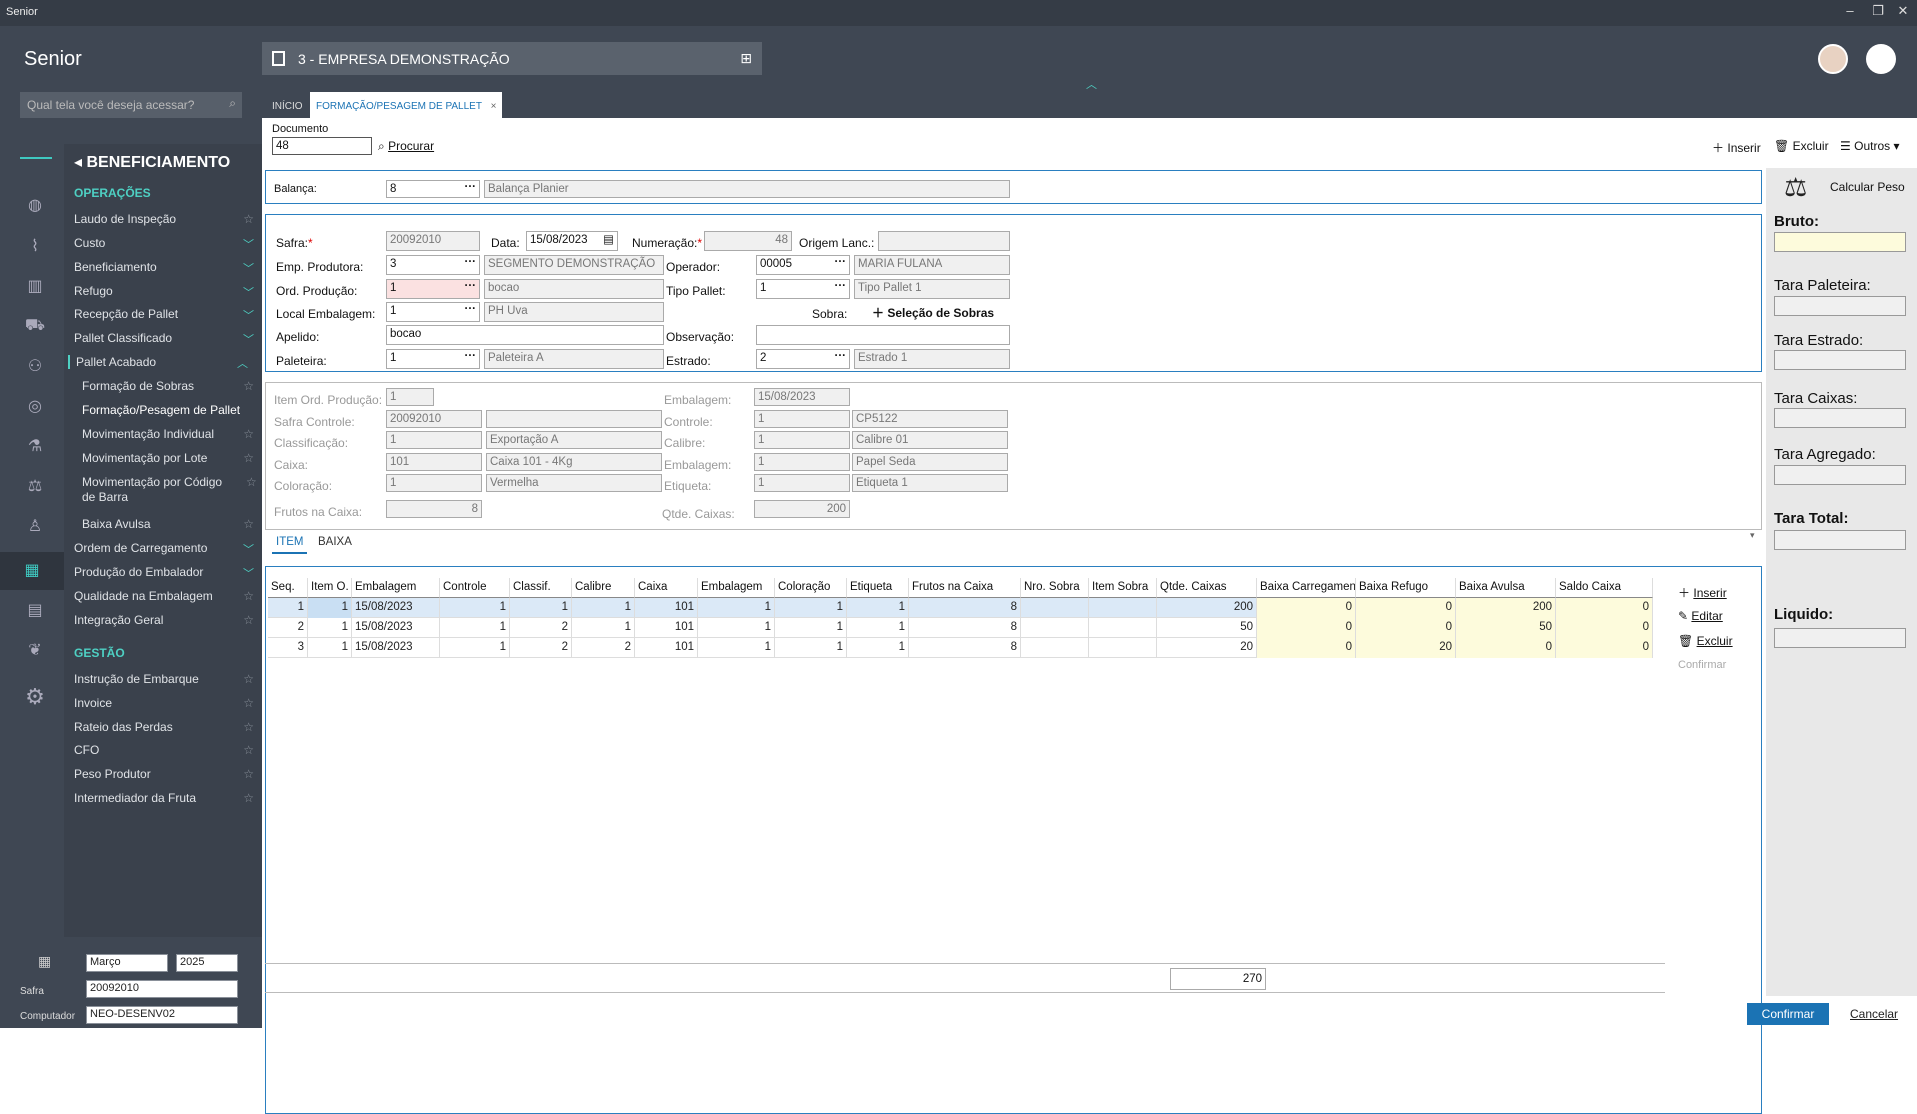 The image size is (1917, 1114). Describe the element at coordinates (878, 588) in the screenshot. I see `column-header-etiqueta: Etiqueta` at that location.